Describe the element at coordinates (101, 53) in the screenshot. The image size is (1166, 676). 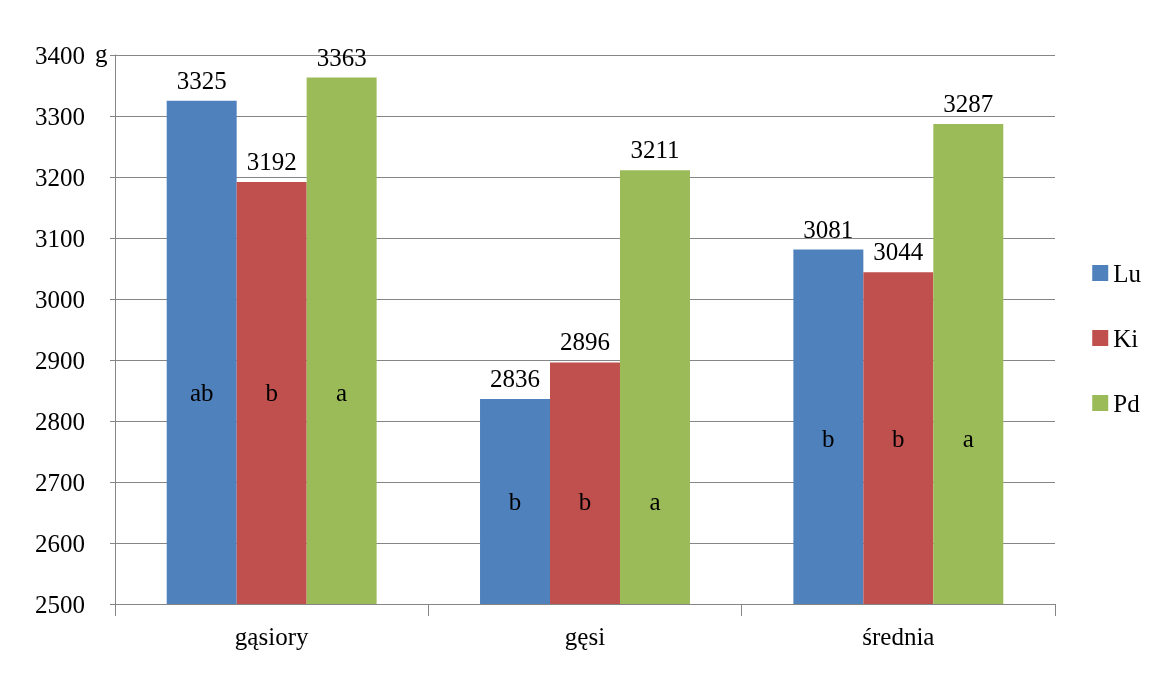
I see `y-axis-title: g` at that location.